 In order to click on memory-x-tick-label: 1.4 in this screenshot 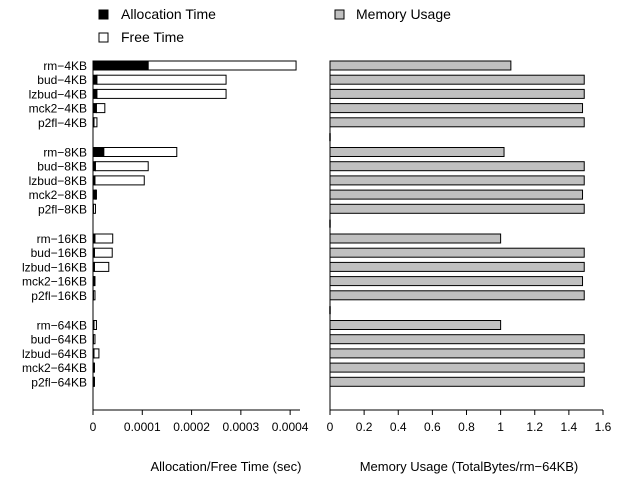, I will do `click(569, 427)`.